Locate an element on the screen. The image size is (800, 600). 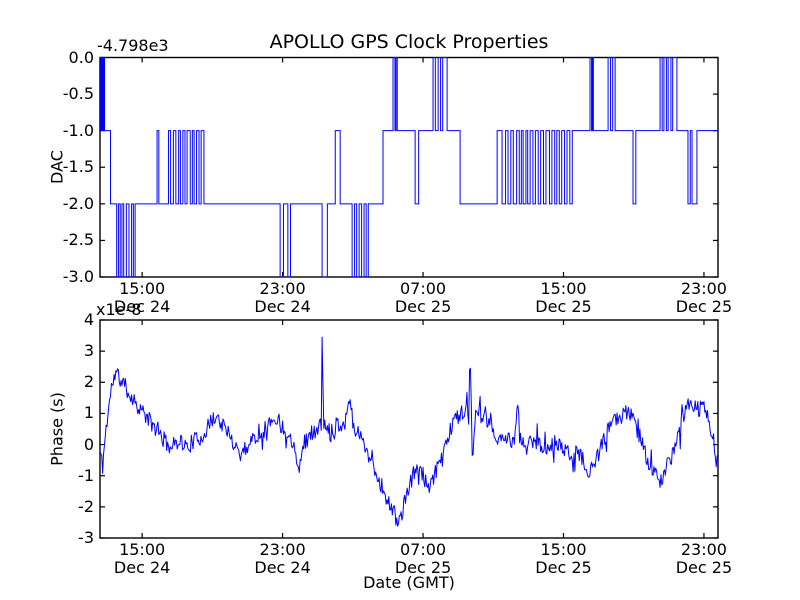
bottom-plot-ytick-label: 3 is located at coordinates (88, 351).